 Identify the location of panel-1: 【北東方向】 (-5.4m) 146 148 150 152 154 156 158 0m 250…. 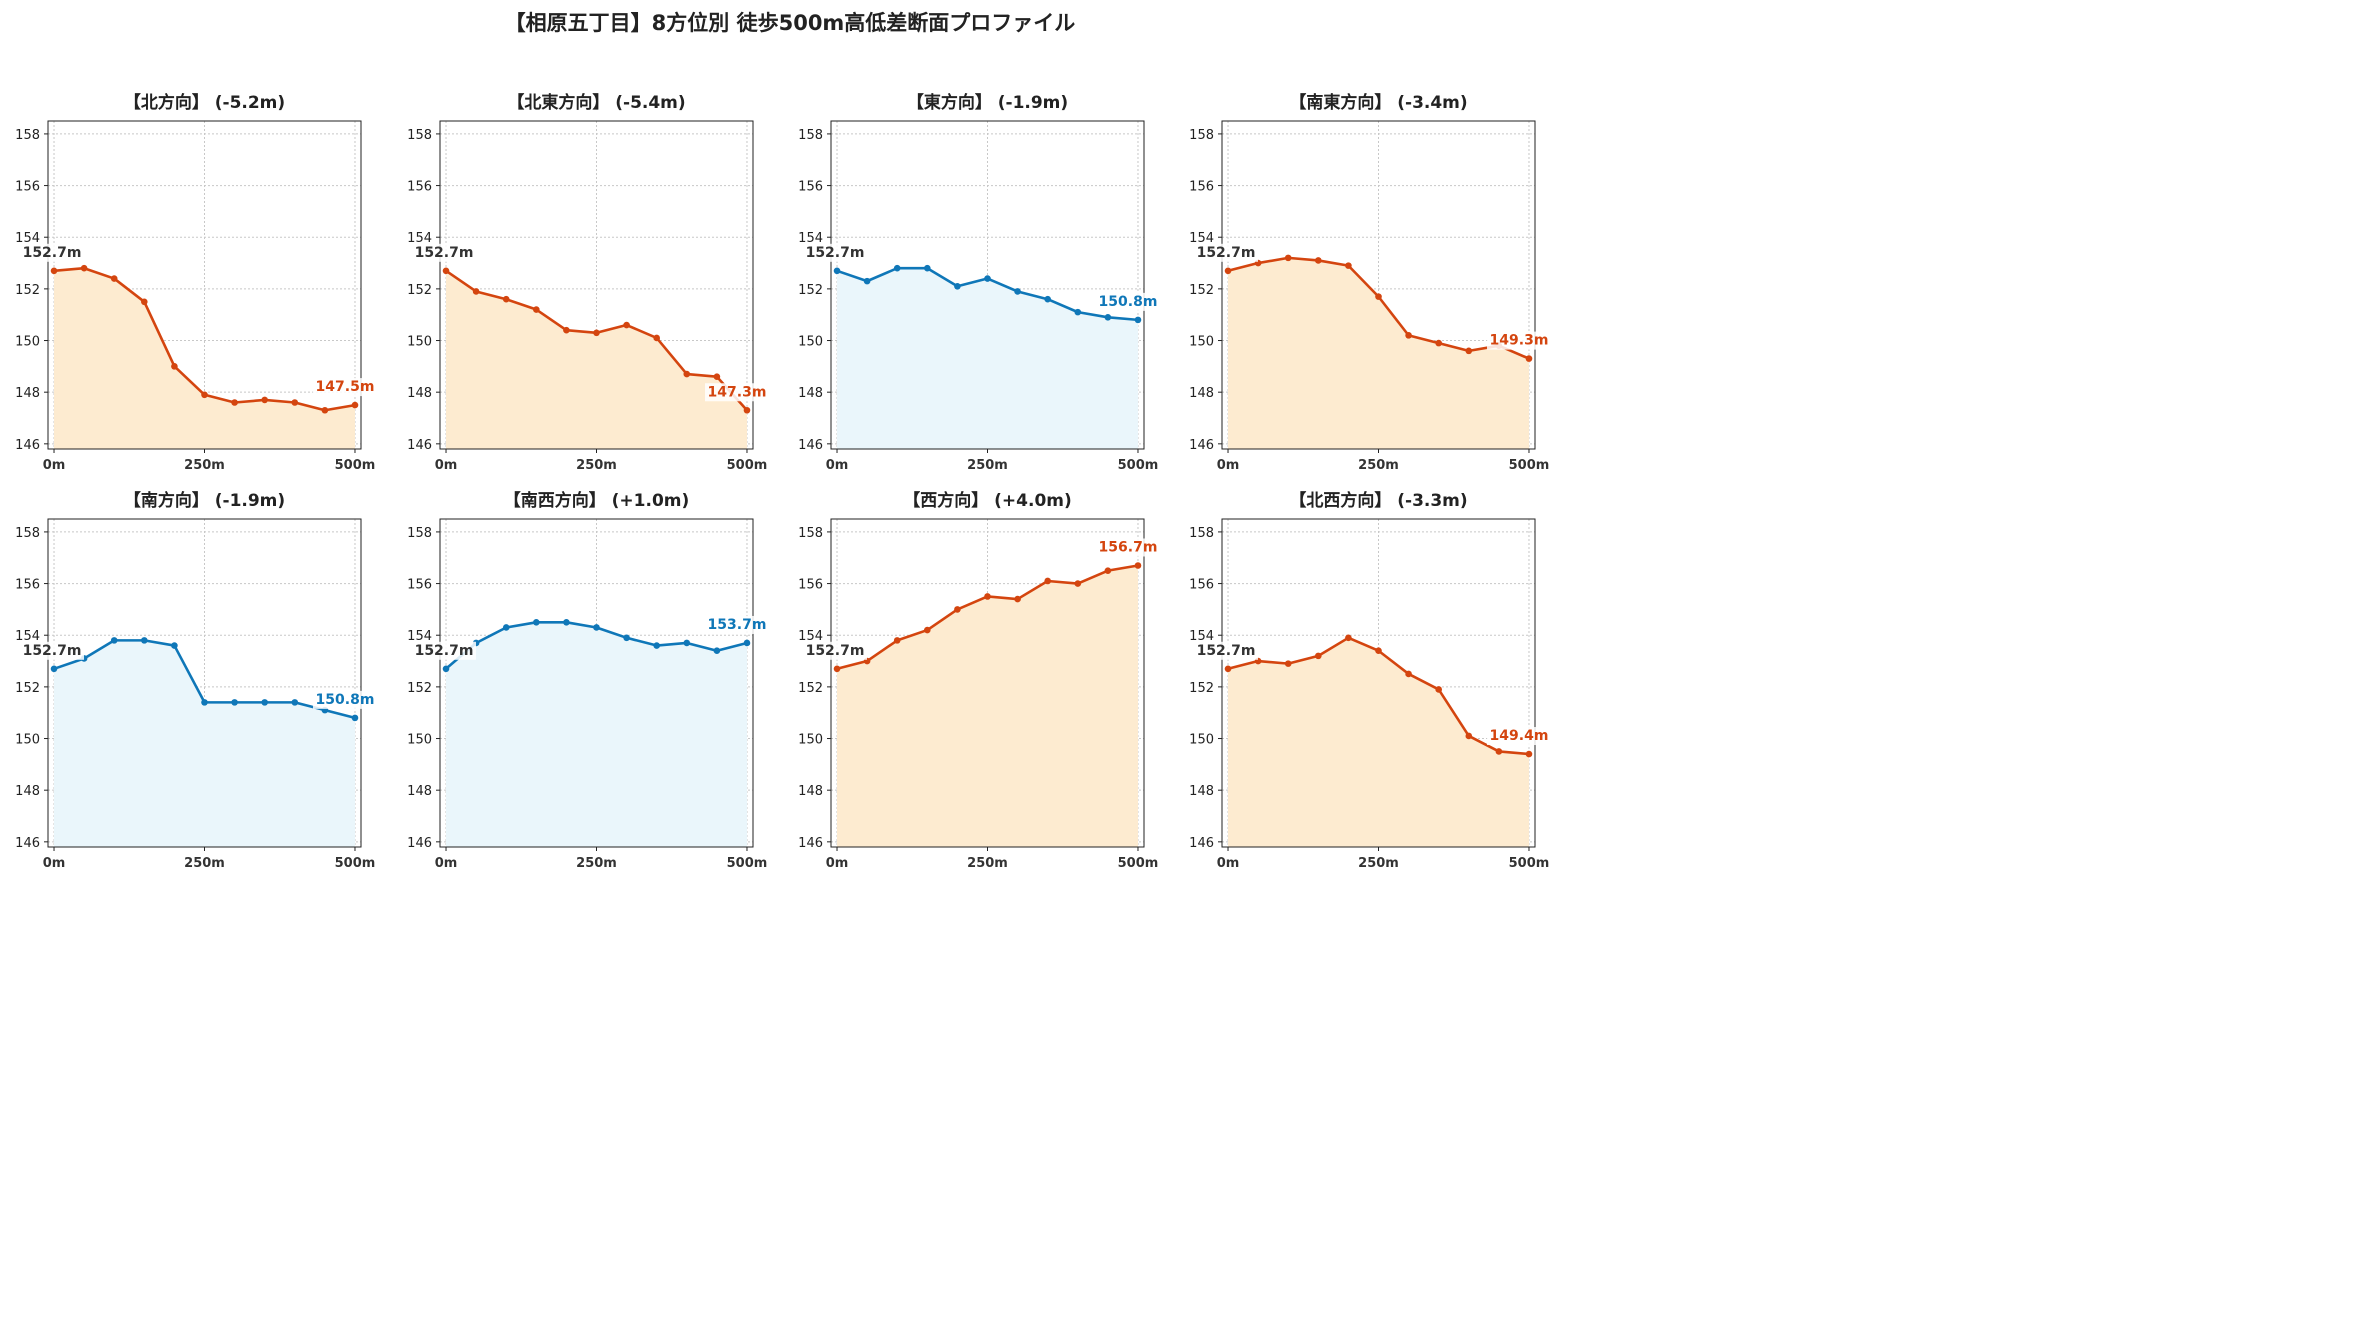
(588, 282).